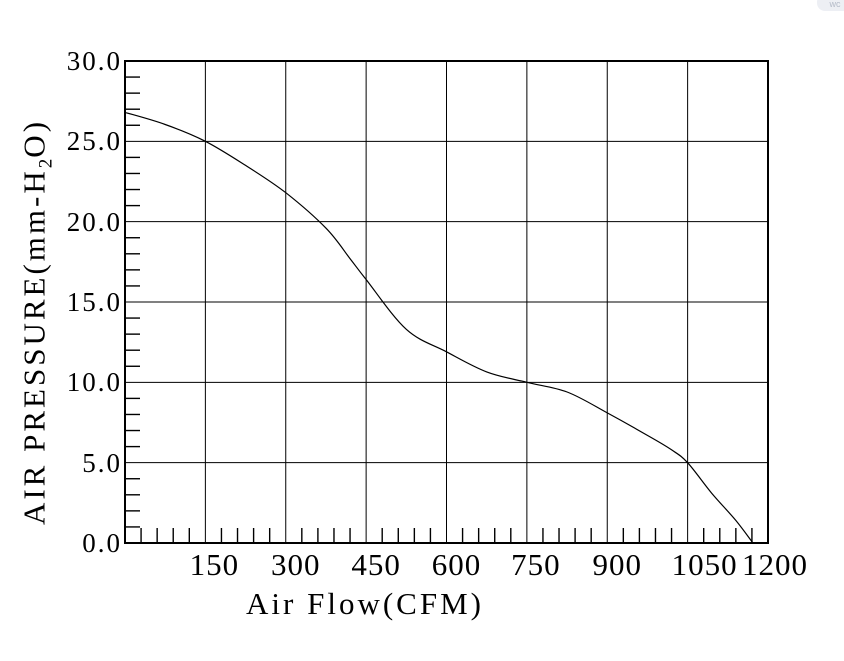  I want to click on clipped-browser-artifact: wc, so click(830, 5).